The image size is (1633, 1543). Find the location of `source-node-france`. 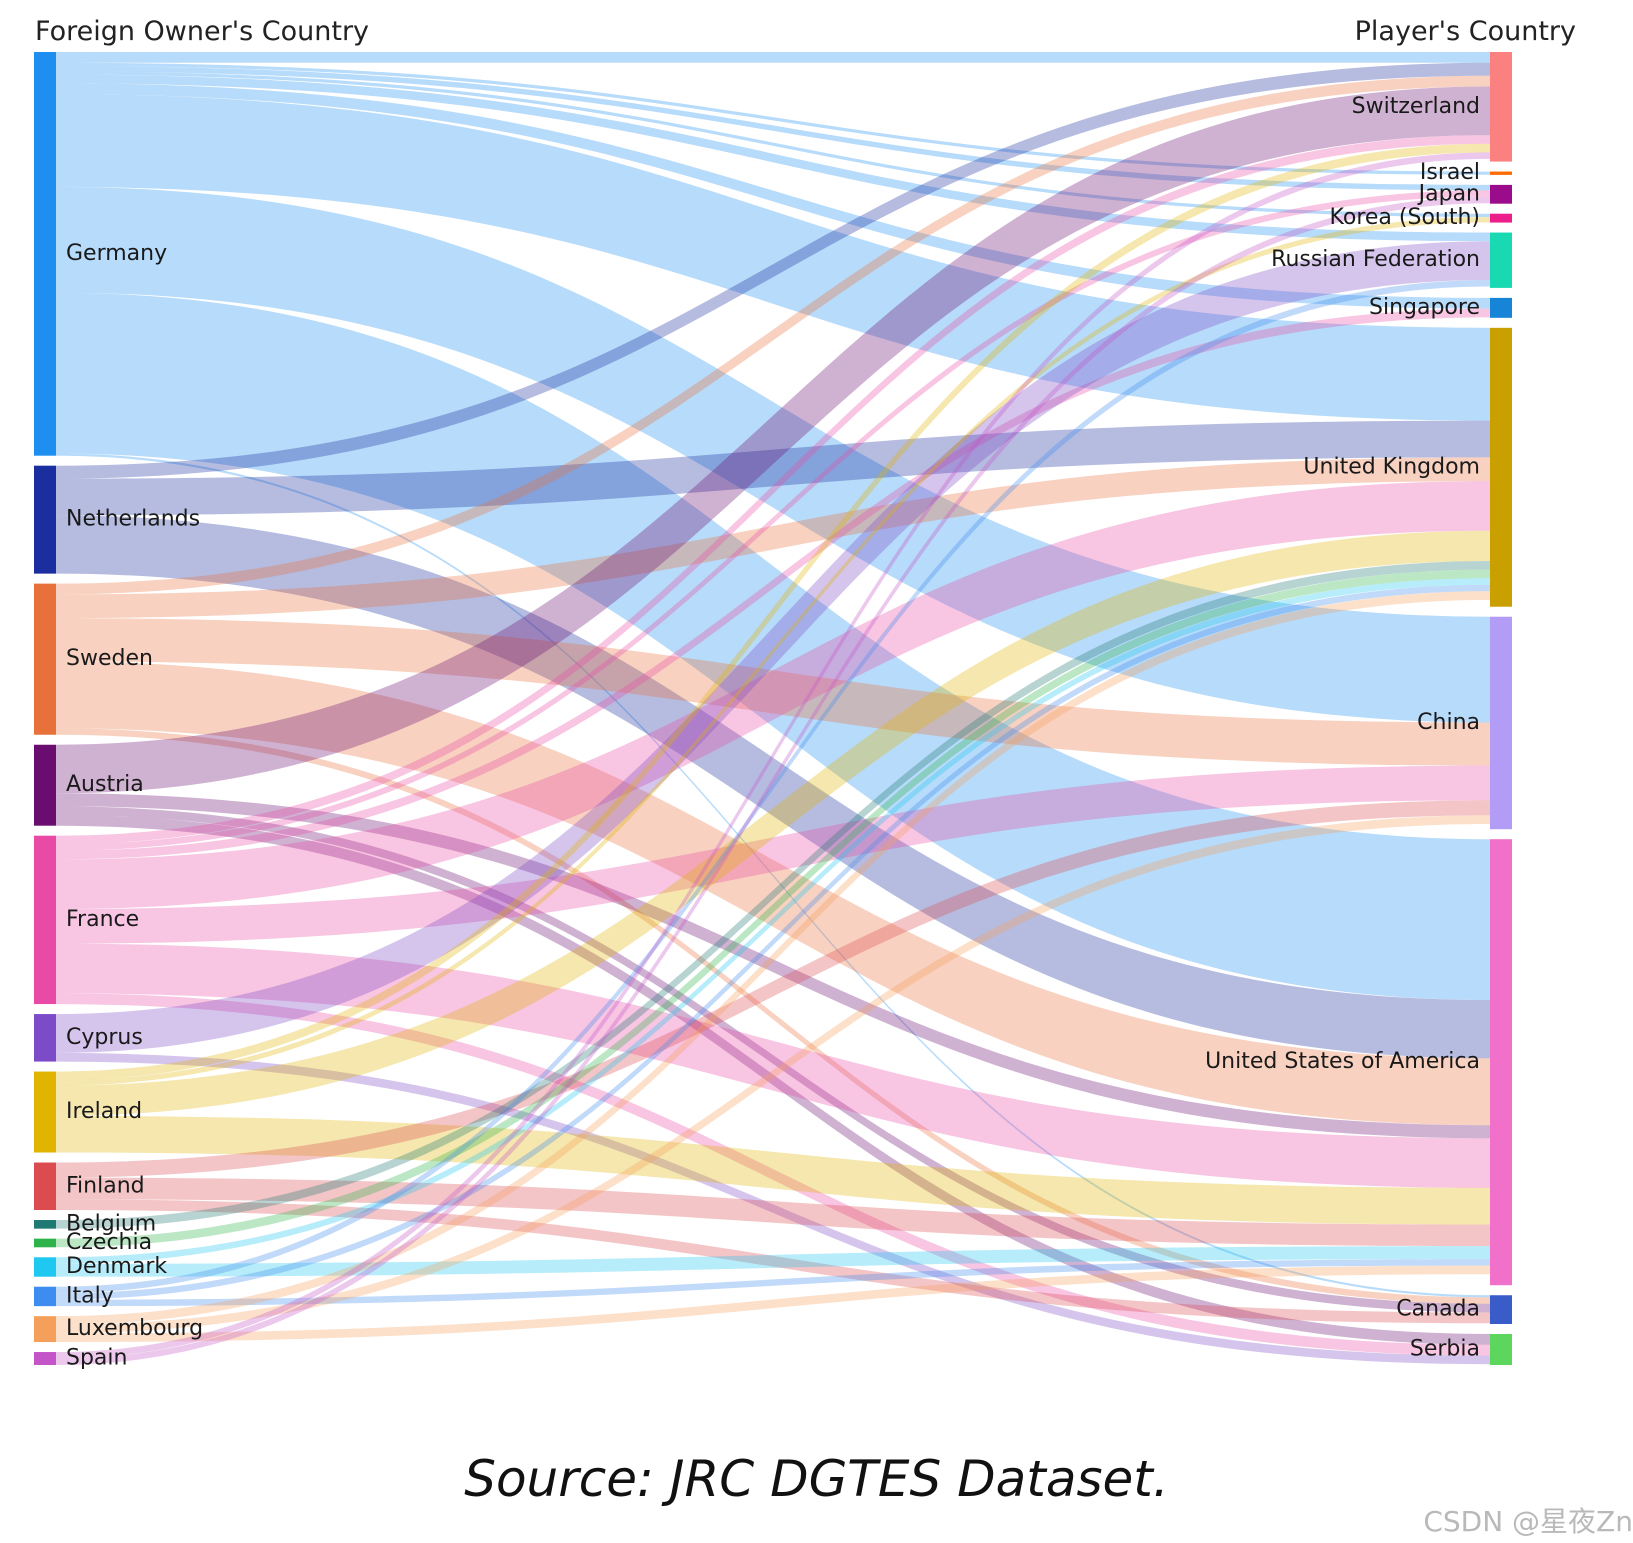

source-node-france is located at coordinates (45, 920).